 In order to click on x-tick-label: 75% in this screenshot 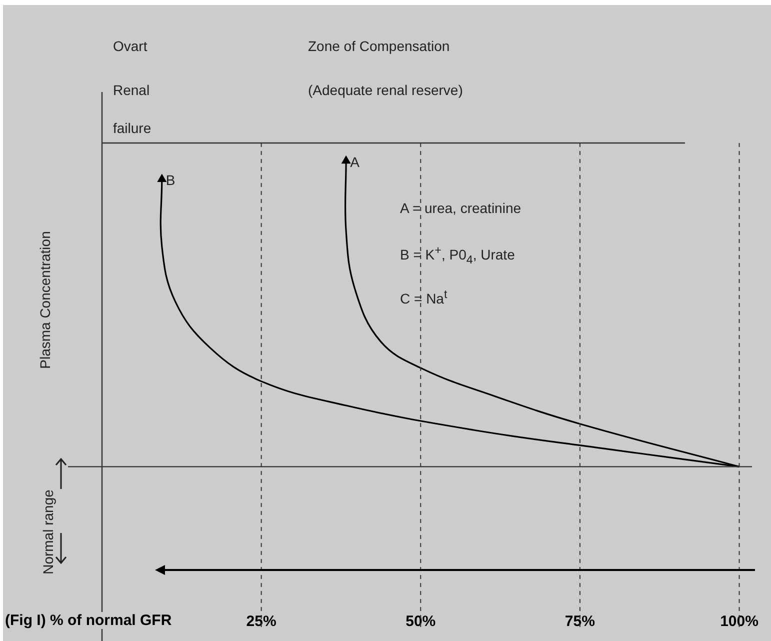, I will do `click(579, 621)`.